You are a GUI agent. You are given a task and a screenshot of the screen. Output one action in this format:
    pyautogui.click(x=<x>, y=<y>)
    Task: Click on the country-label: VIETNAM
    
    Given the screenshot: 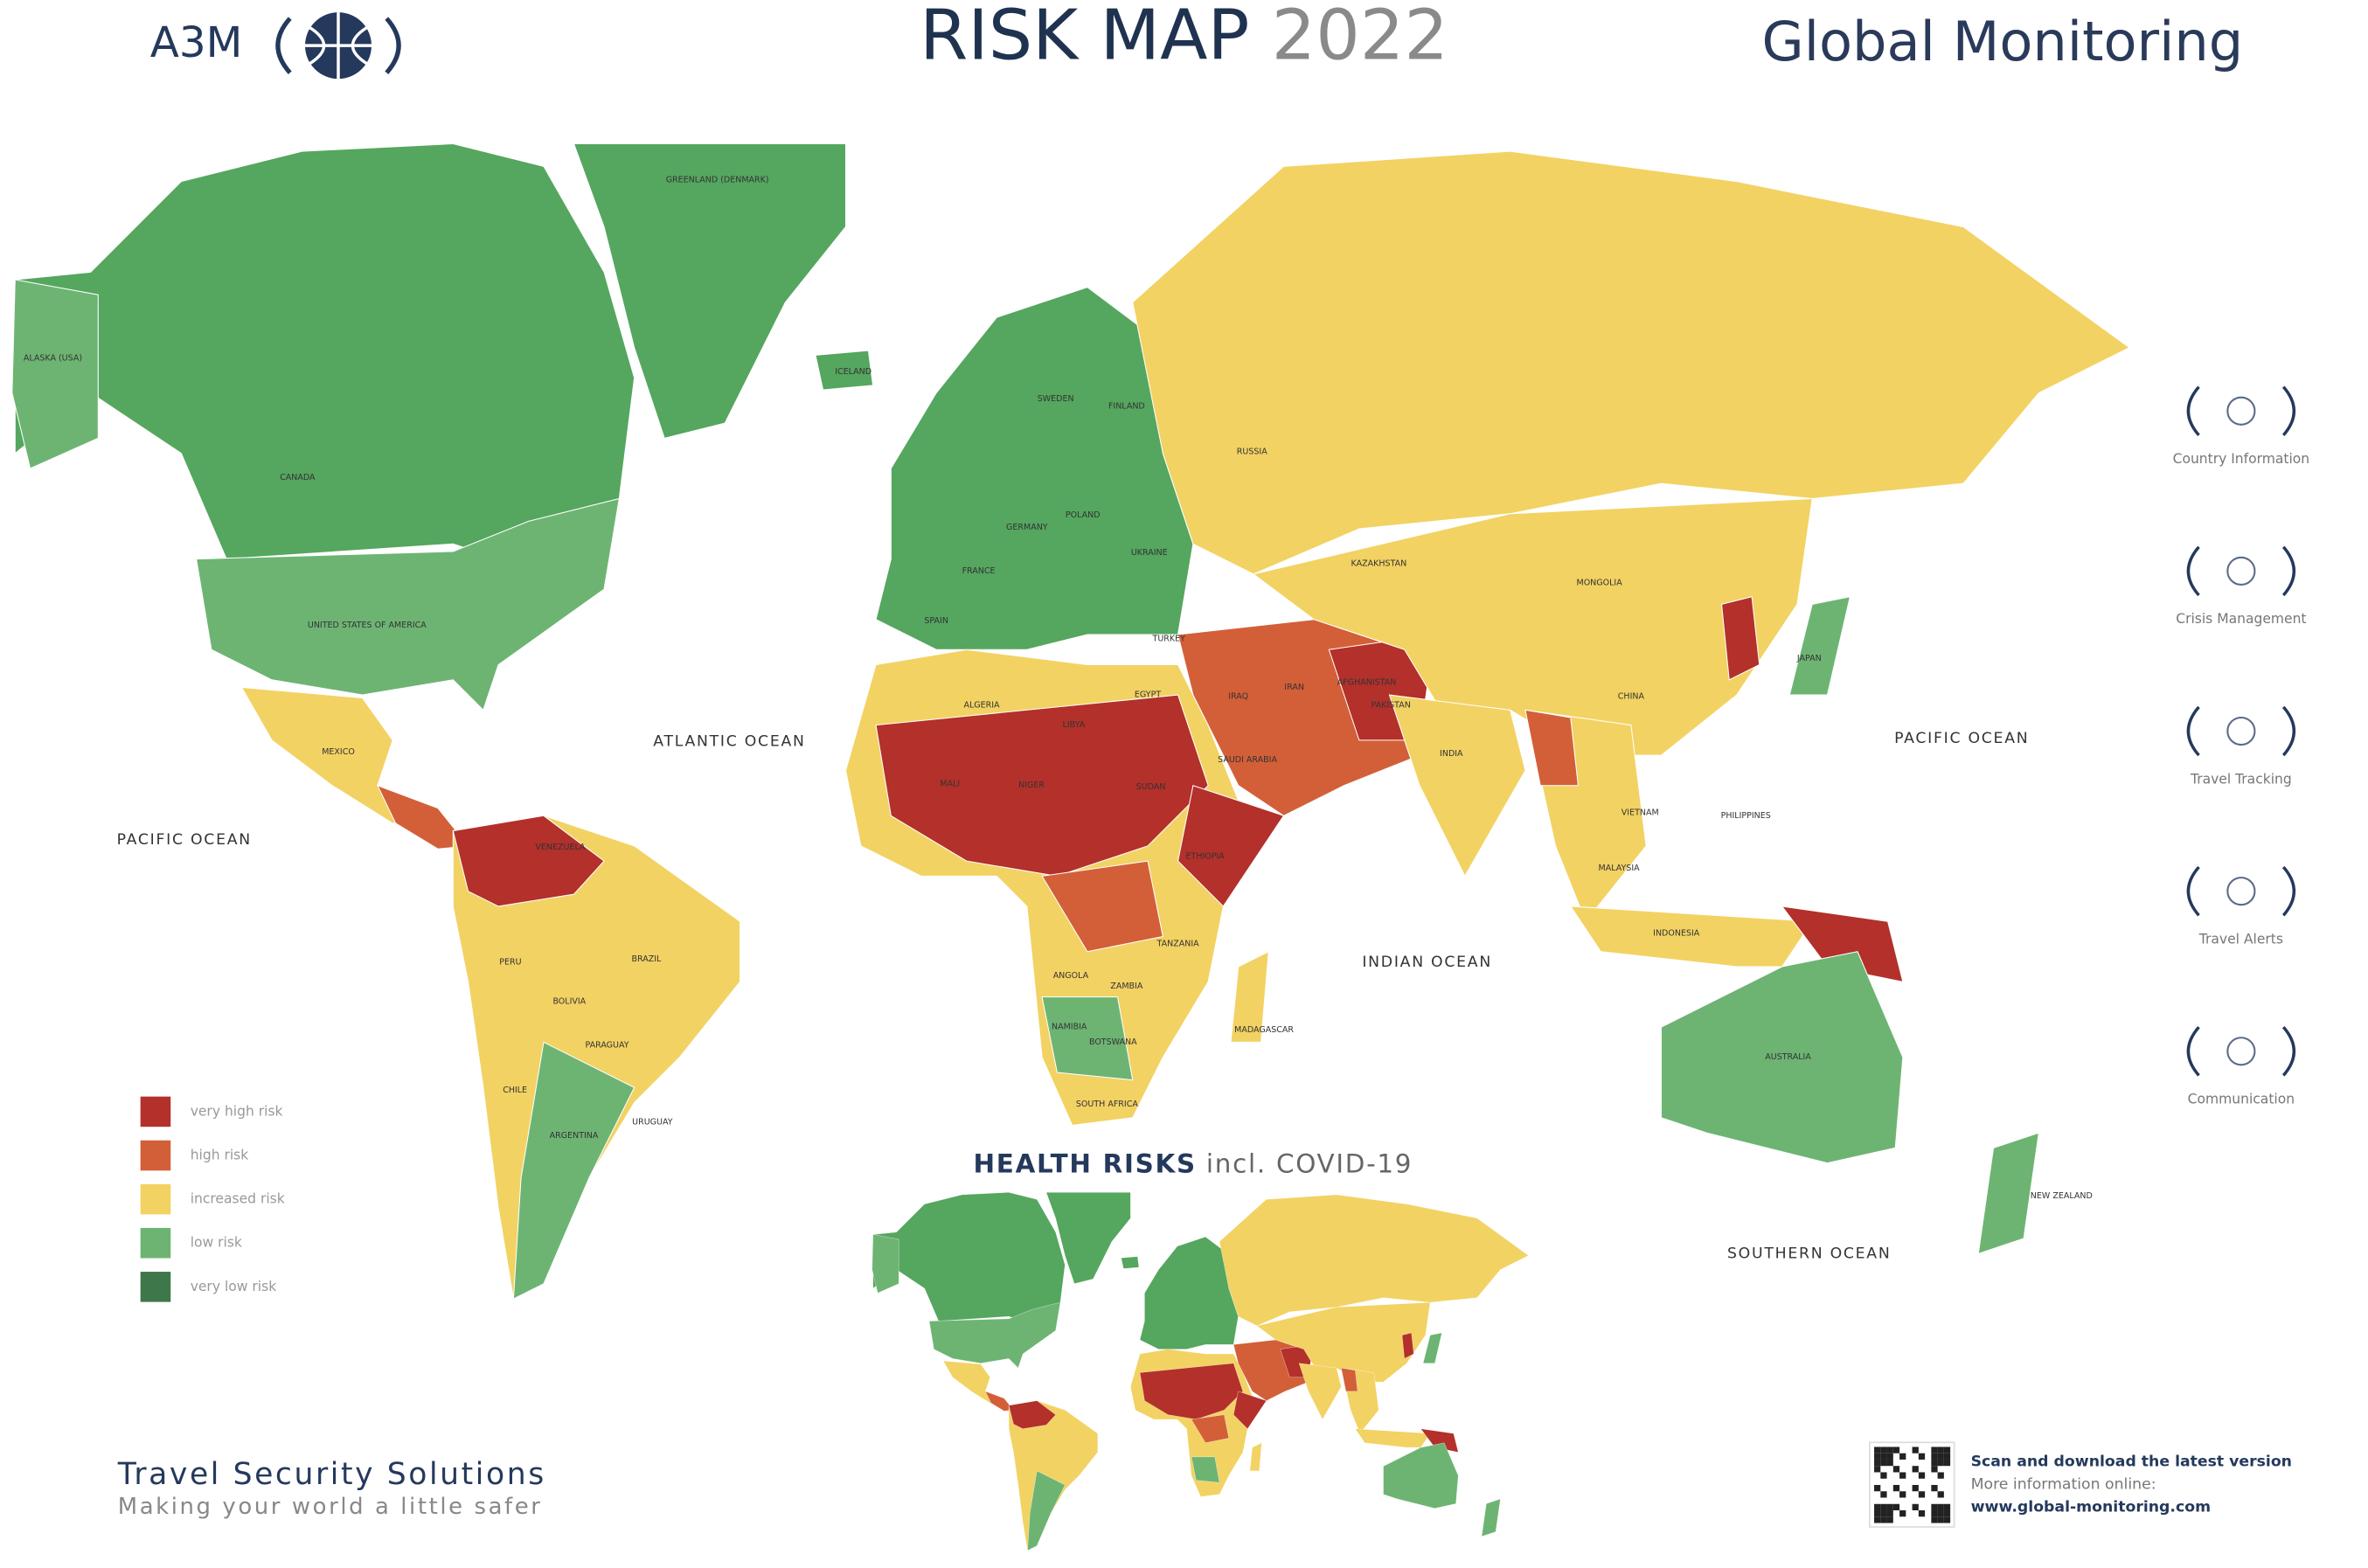 What is the action you would take?
    pyautogui.click(x=1640, y=813)
    